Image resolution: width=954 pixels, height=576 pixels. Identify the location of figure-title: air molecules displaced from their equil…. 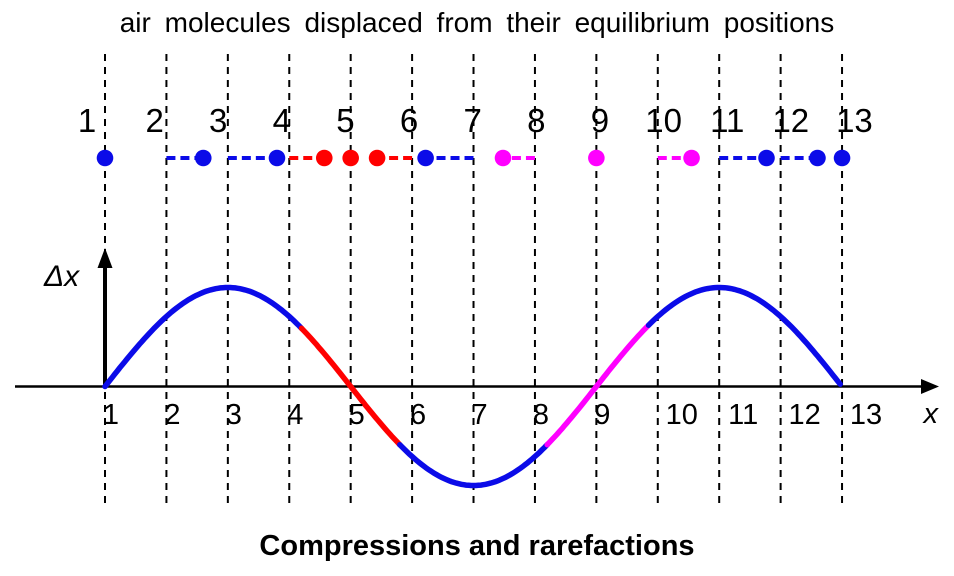
(477, 22).